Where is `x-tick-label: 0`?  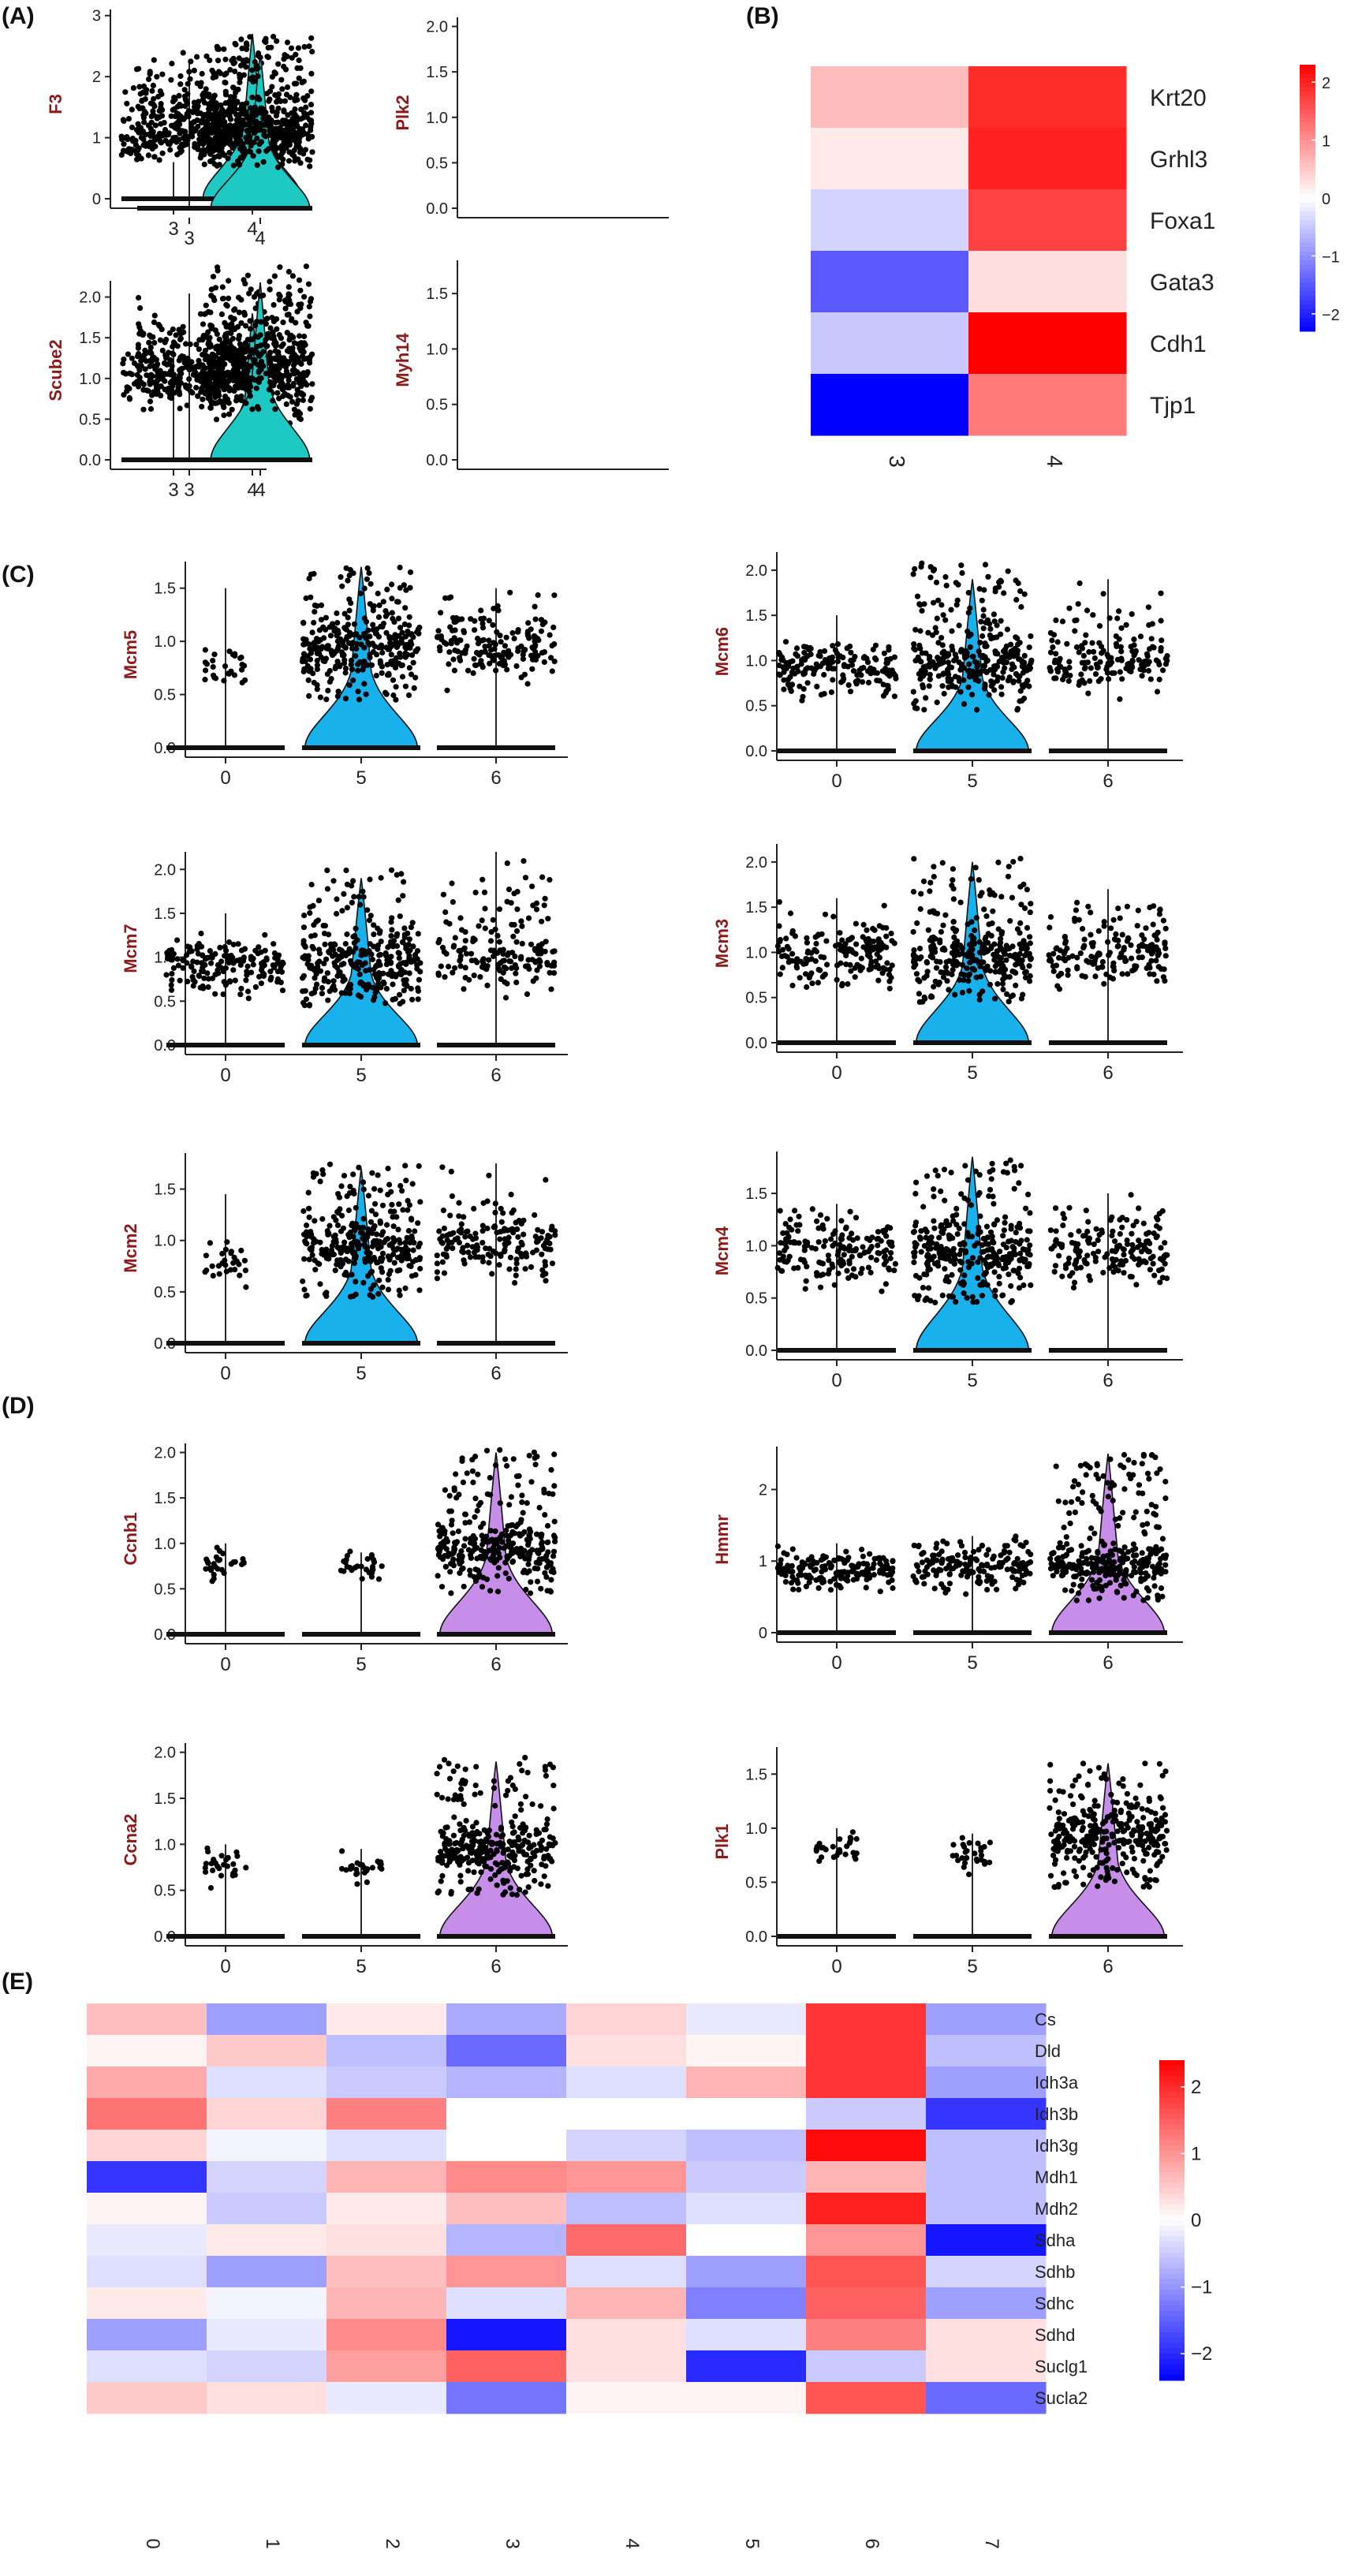 x-tick-label: 0 is located at coordinates (836, 781).